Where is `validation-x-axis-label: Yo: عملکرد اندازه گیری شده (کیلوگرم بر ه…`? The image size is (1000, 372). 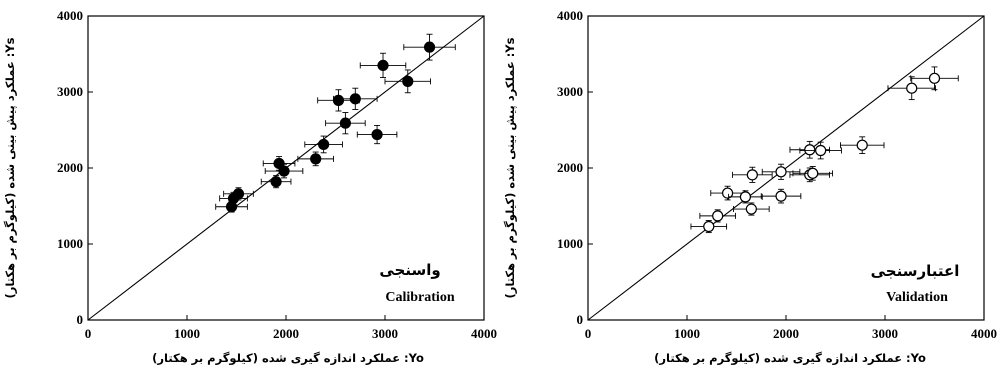 validation-x-axis-label: Yo: عملکرد اندازه گیری شده (کیلوگرم بر ه… is located at coordinates (790, 358).